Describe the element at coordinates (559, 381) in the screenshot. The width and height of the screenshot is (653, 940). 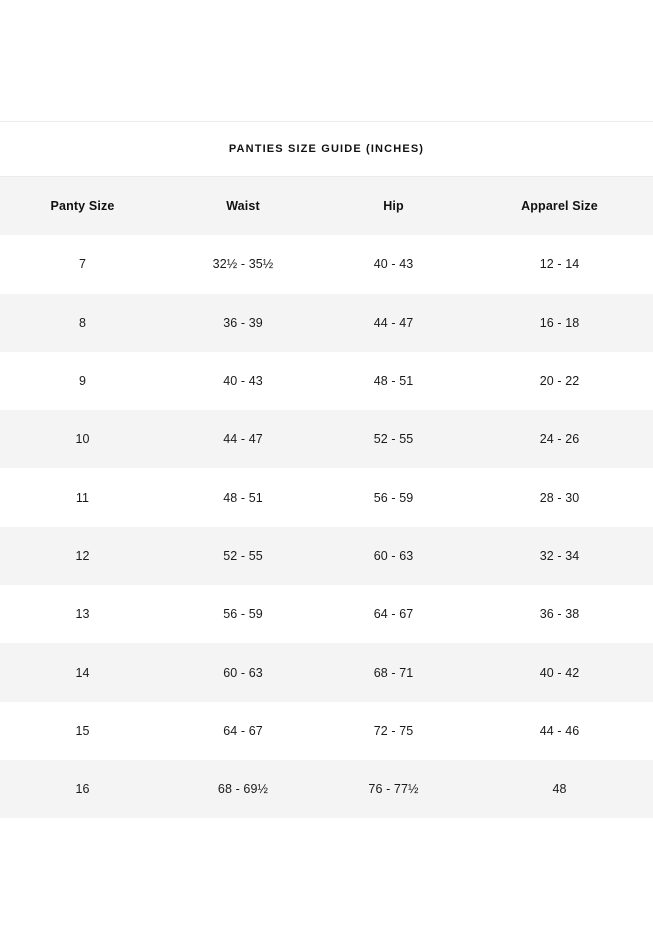
I see `cell-apparel-size: 20 - 22` at that location.